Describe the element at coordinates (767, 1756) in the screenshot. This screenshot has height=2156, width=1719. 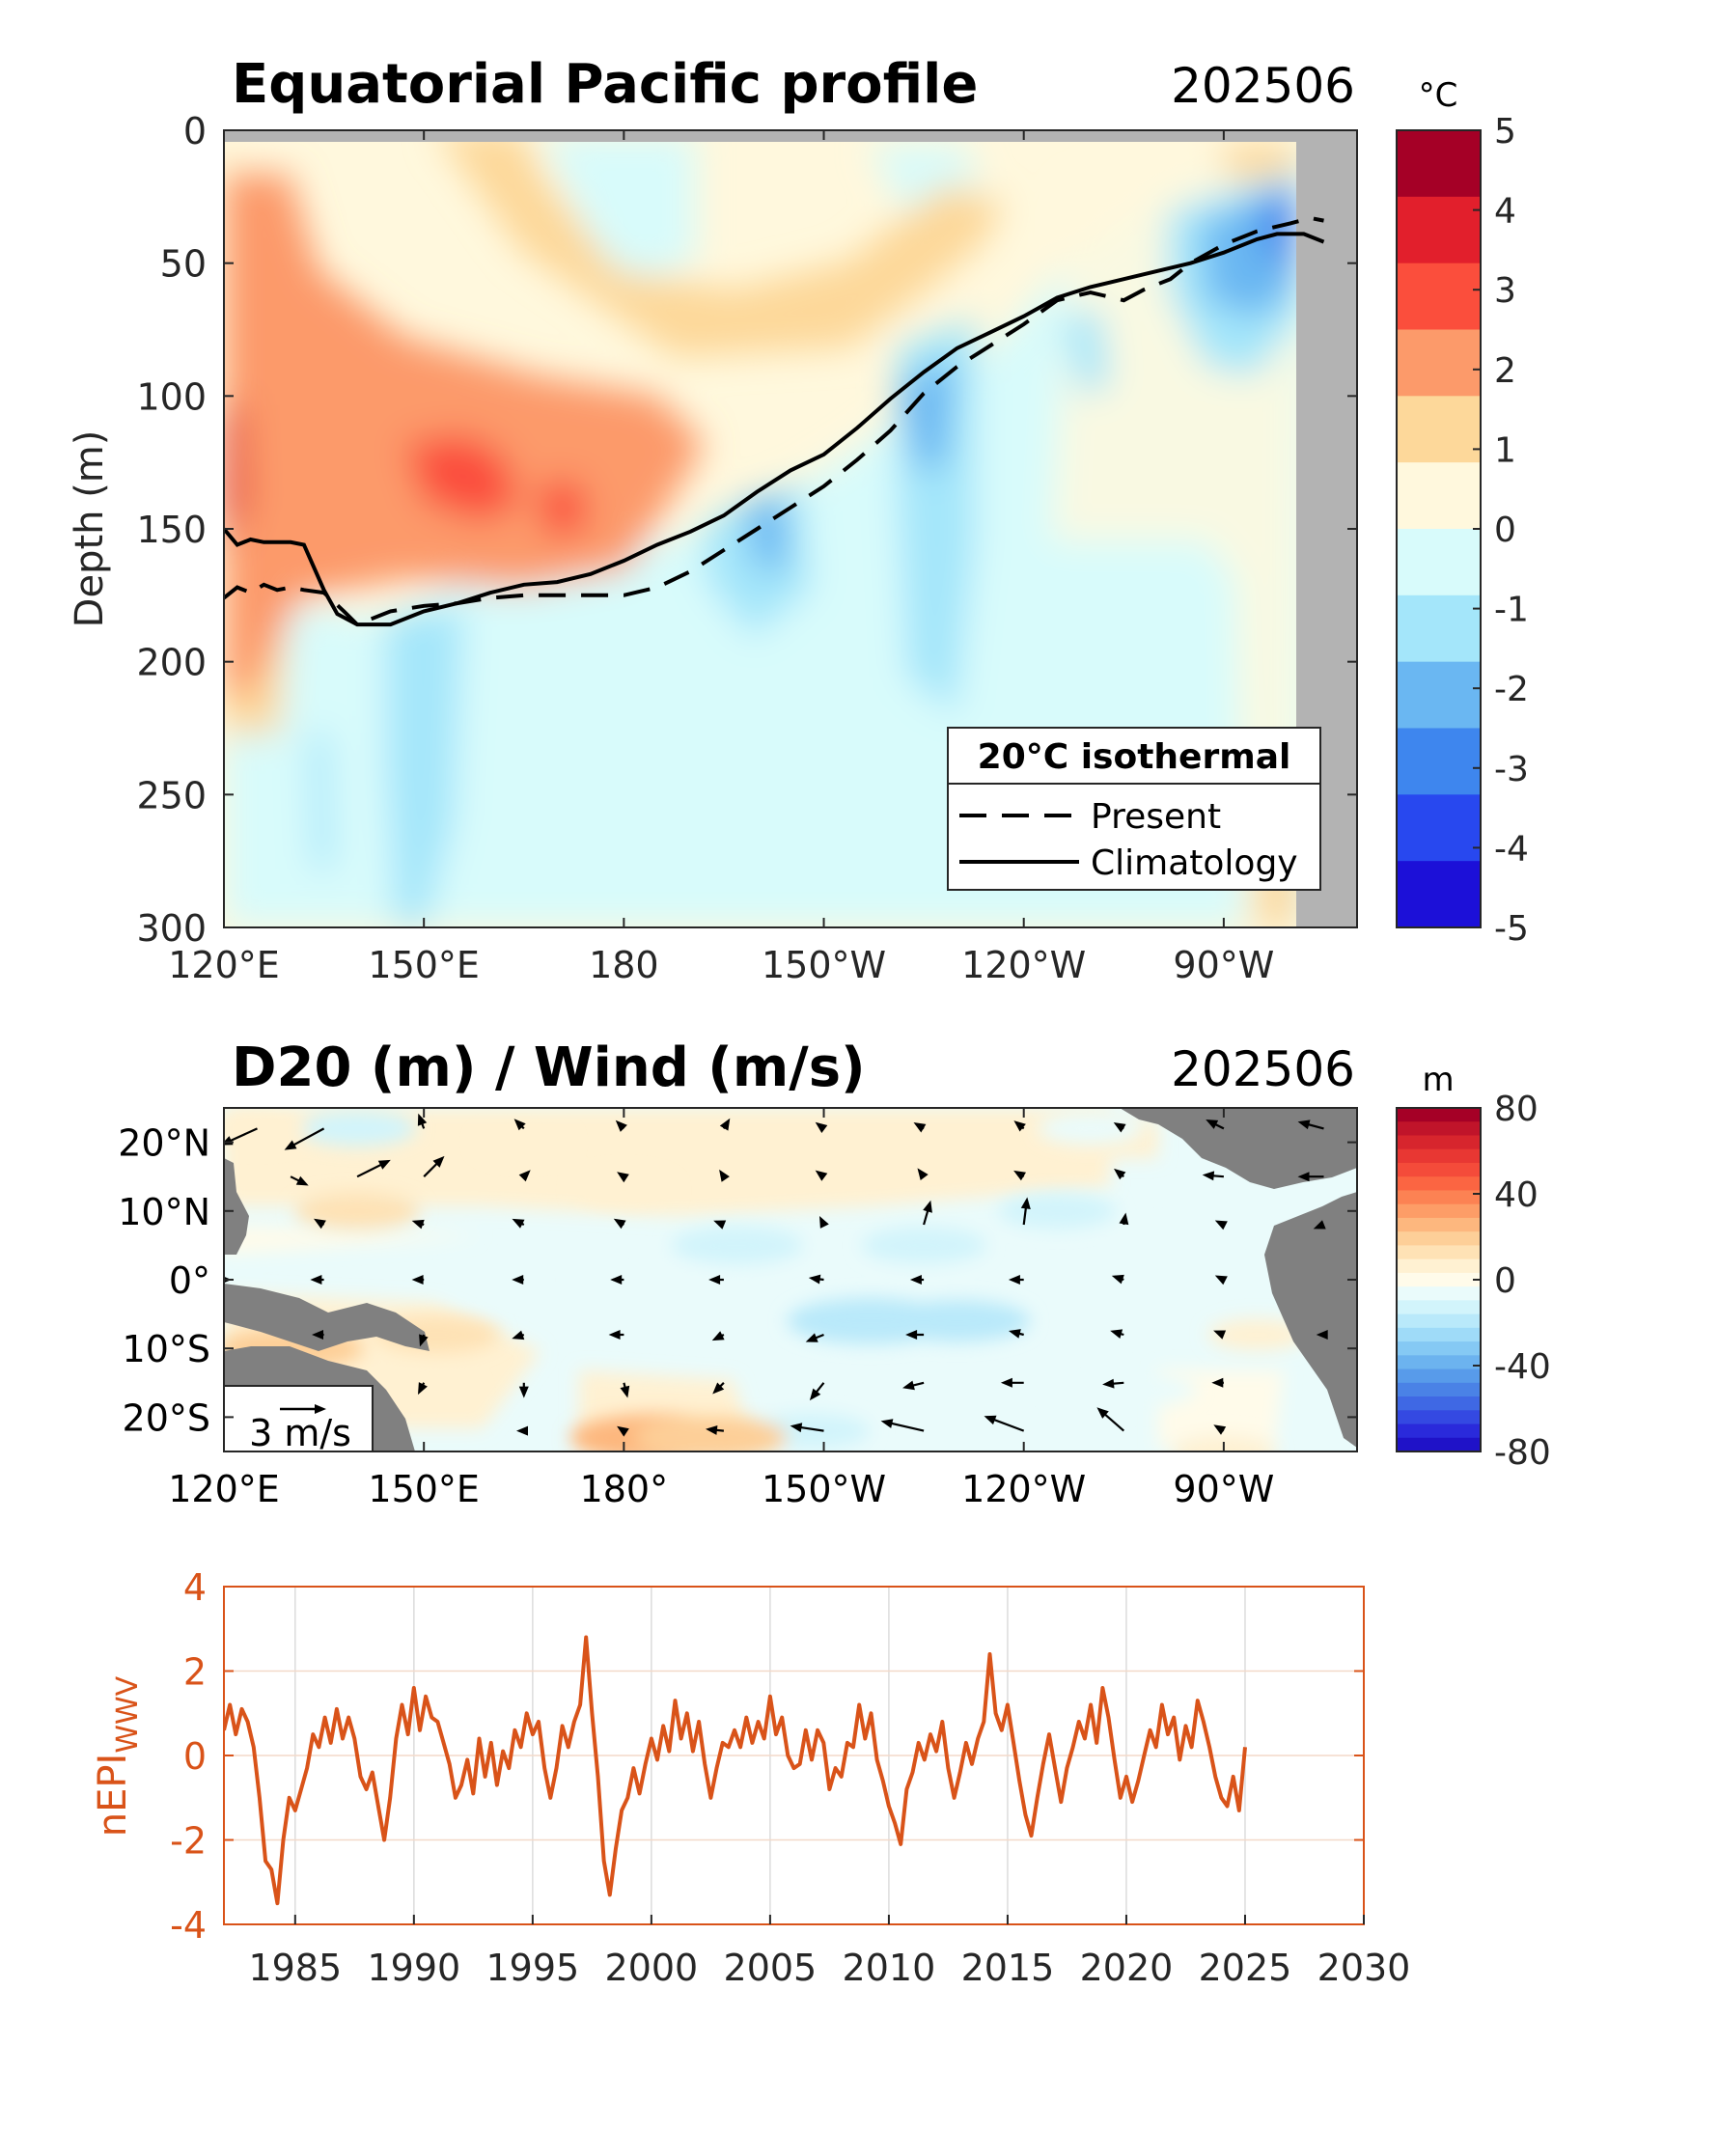
I see `nepi-y-axis: 4 2 0 -2 -4` at that location.